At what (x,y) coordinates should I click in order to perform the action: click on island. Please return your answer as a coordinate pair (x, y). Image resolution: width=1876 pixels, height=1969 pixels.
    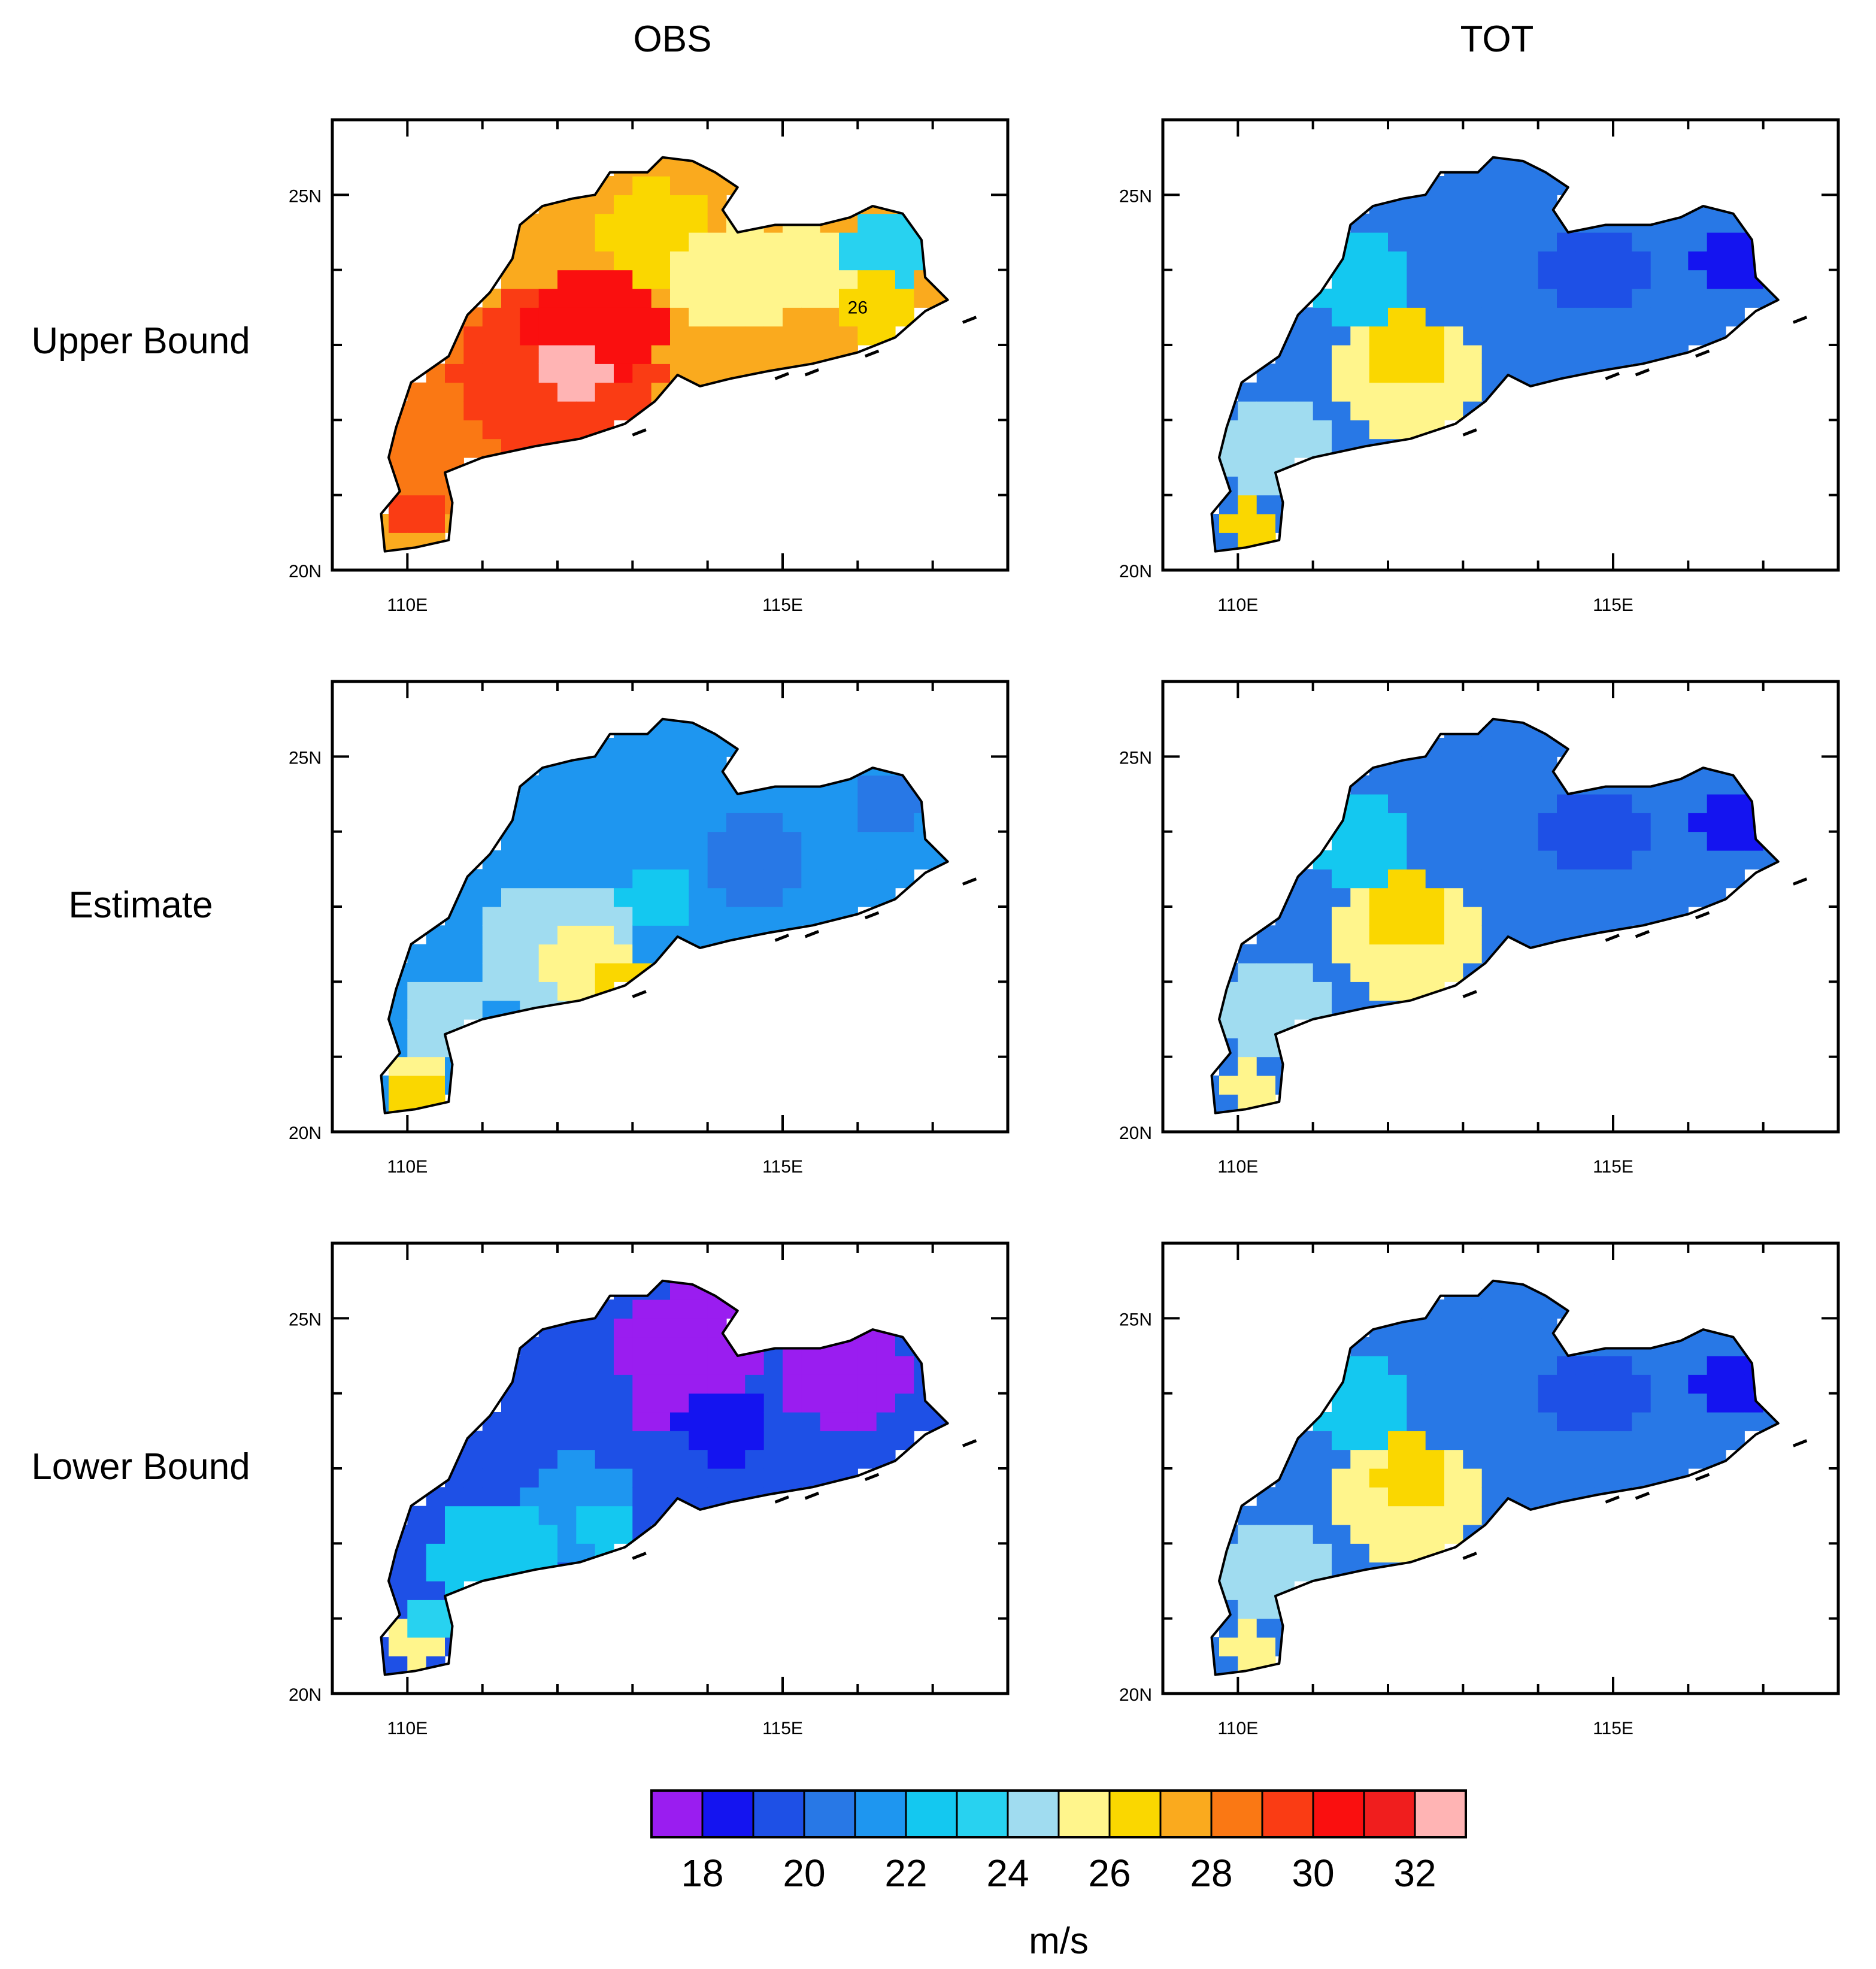
    Looking at the image, I should click on (1702, 915).